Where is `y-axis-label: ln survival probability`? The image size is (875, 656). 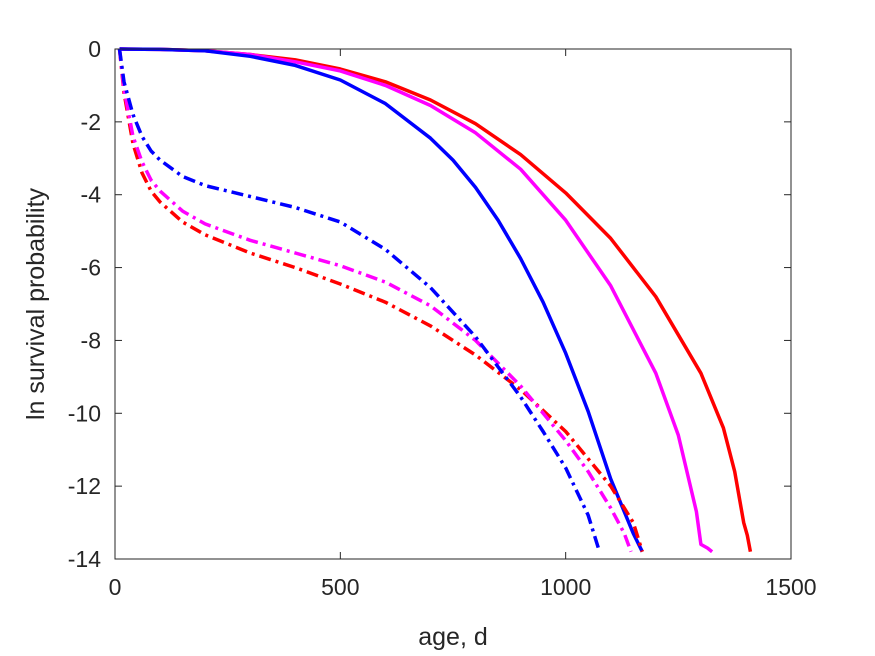
y-axis-label: ln survival probability is located at coordinates (36, 303).